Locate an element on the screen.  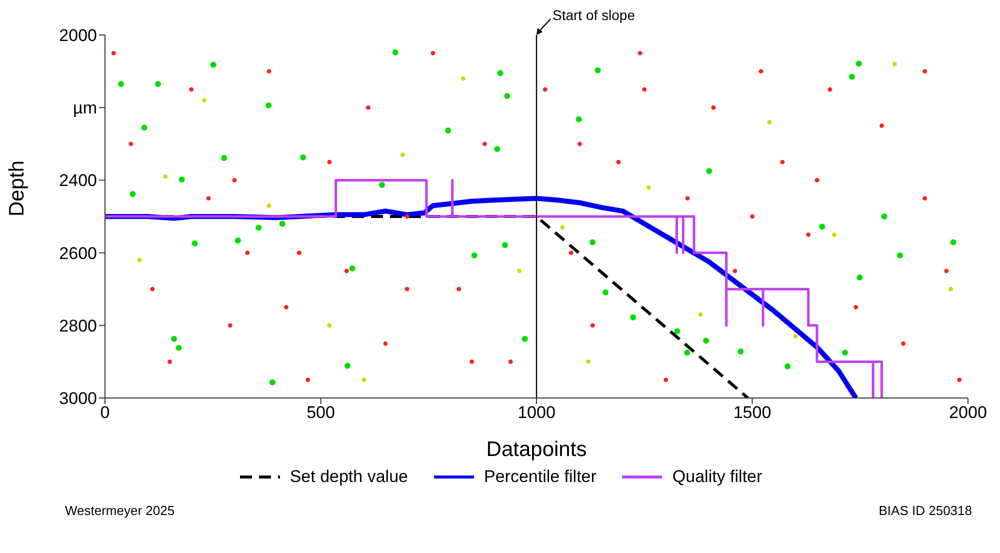
legend-label: Quality filter is located at coordinates (717, 477).